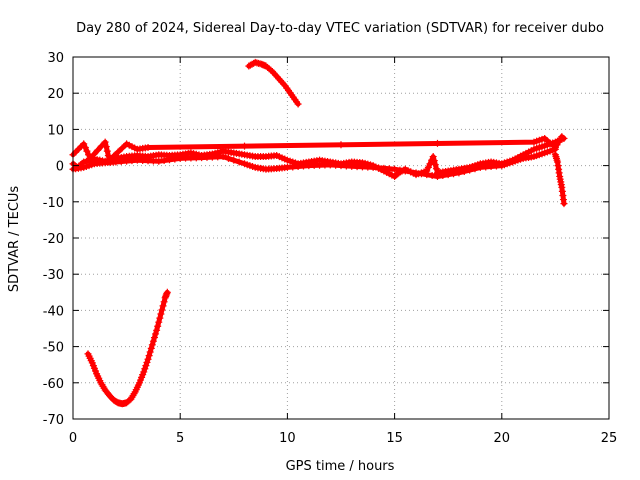 This screenshot has width=640, height=480. I want to click on x-tick-label: 0, so click(73, 438).